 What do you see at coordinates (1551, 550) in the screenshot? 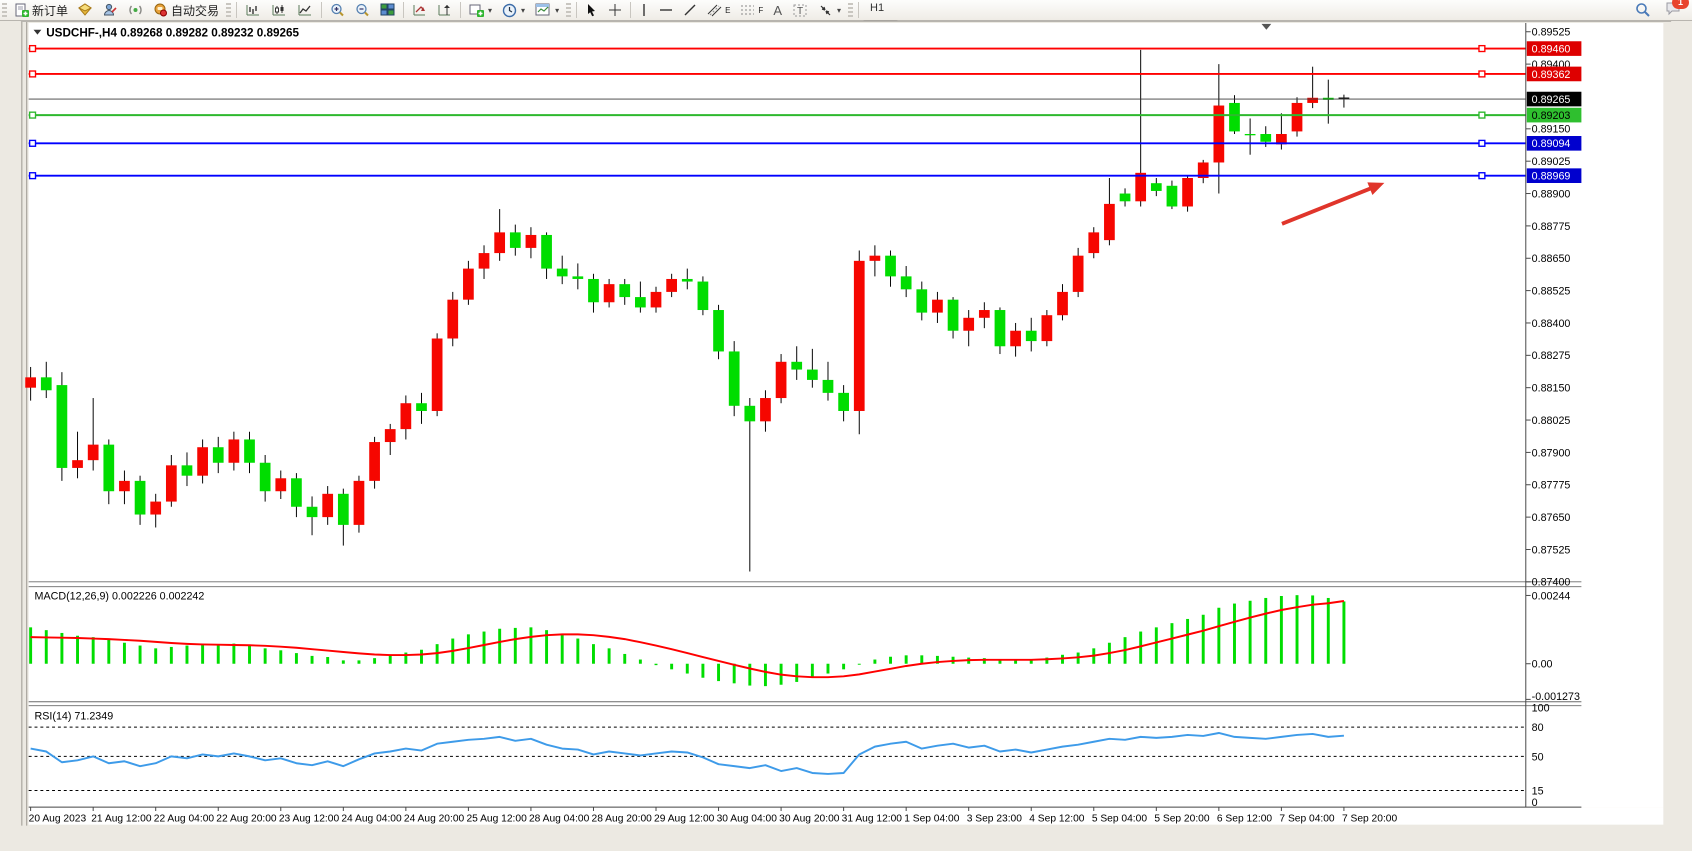
I see `price-tick-label: 0.87525` at bounding box center [1551, 550].